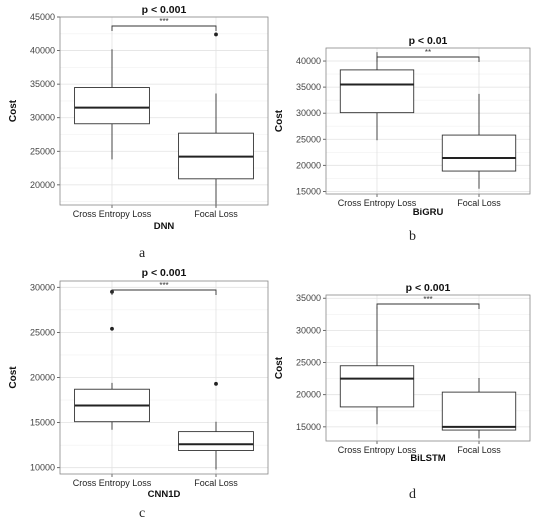 This screenshot has width=550, height=523. Describe the element at coordinates (412, 494) in the screenshot. I see `panel-letter-d: d` at that location.